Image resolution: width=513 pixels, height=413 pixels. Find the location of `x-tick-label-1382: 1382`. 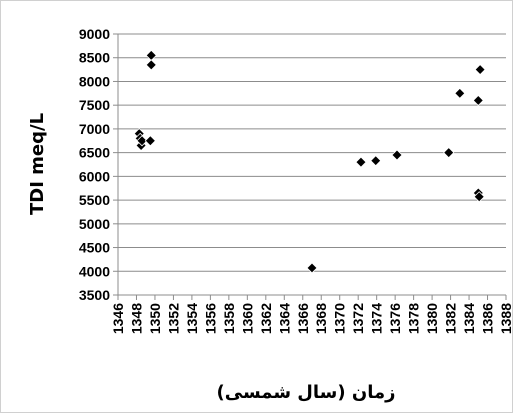

x-tick-label-1382: 1382 is located at coordinates (451, 318).